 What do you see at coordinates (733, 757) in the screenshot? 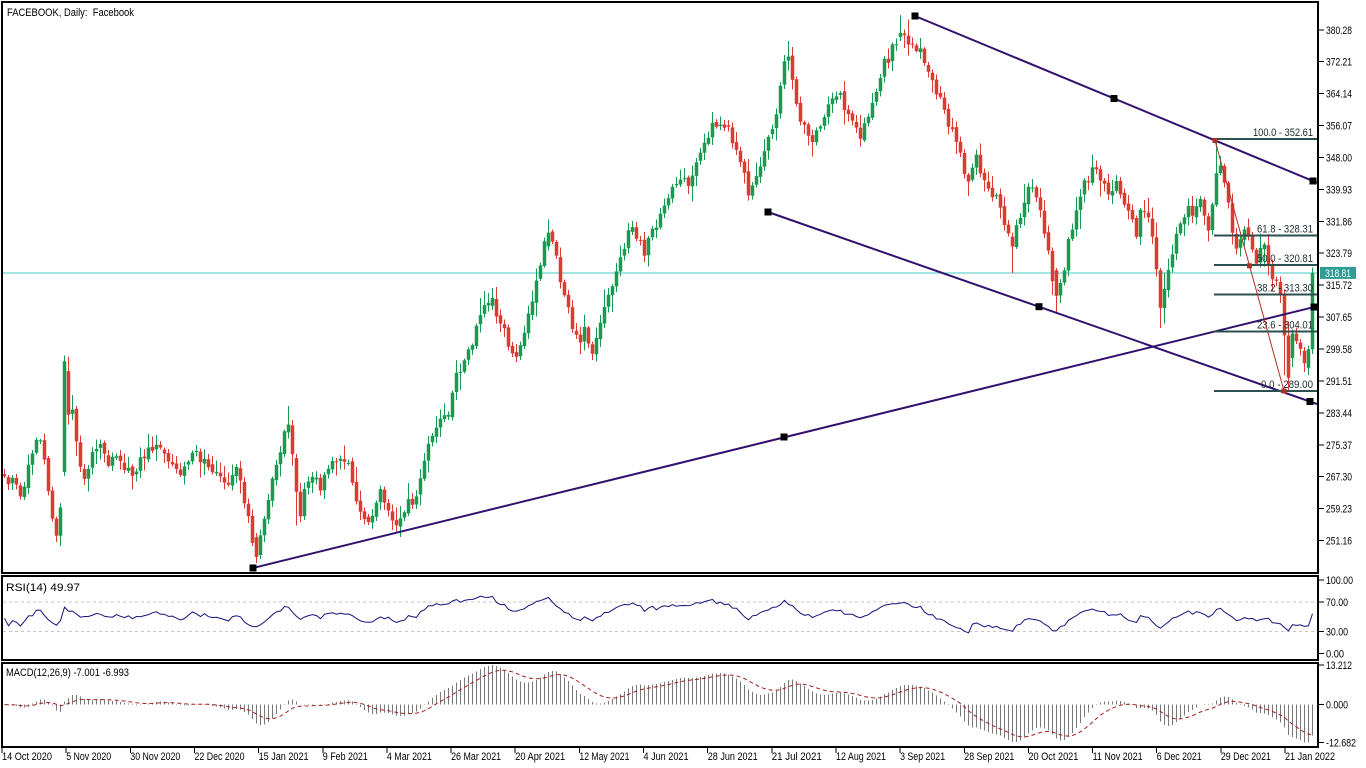
I see `svg-text: 28 Jun 2021` at bounding box center [733, 757].